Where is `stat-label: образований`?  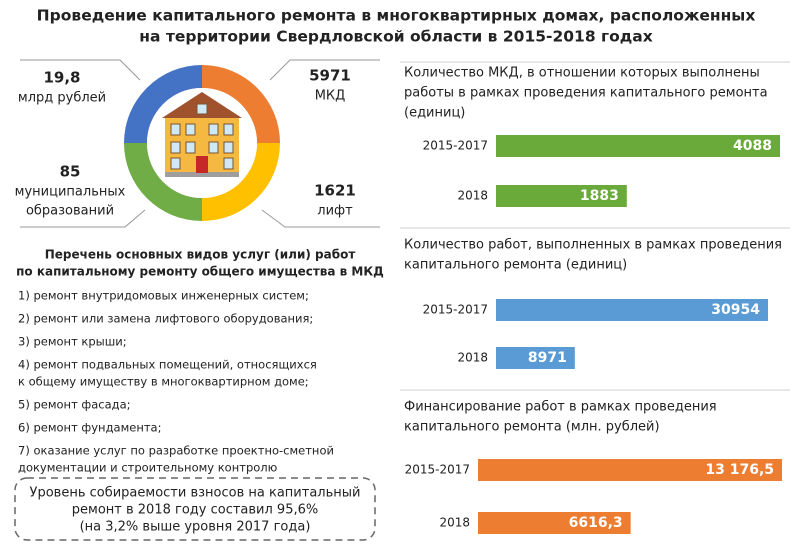
stat-label: образований is located at coordinates (70, 211).